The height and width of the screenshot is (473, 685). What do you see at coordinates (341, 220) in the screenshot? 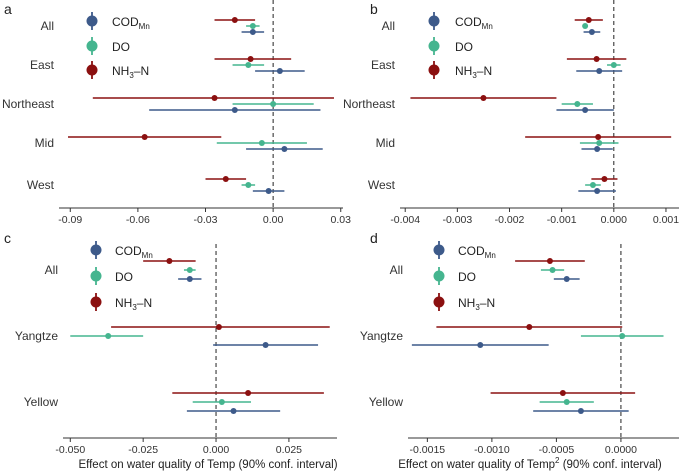
I see `x-tick-label: 0.03` at bounding box center [341, 220].